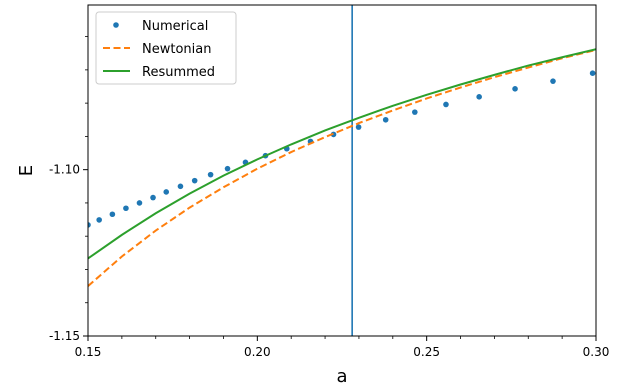  I want to click on legend-label-numerical: Numerical, so click(175, 26).